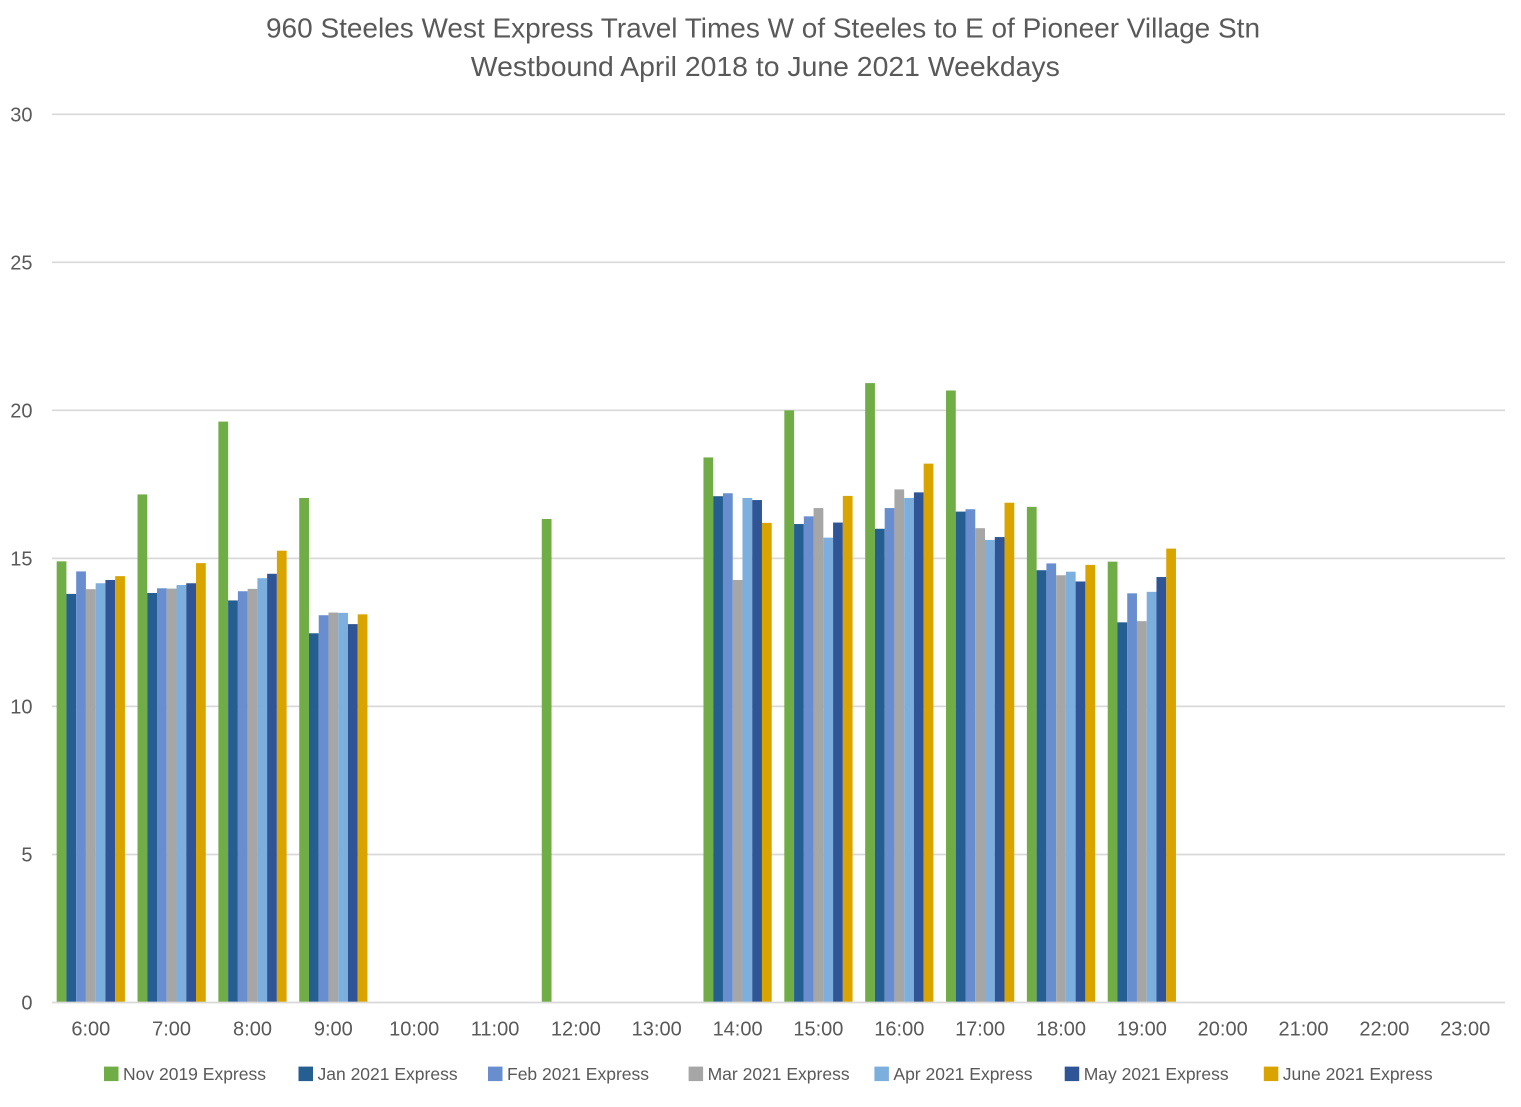 The width and height of the screenshot is (1521, 1107). What do you see at coordinates (26, 1004) in the screenshot?
I see `svg-text: 0` at bounding box center [26, 1004].